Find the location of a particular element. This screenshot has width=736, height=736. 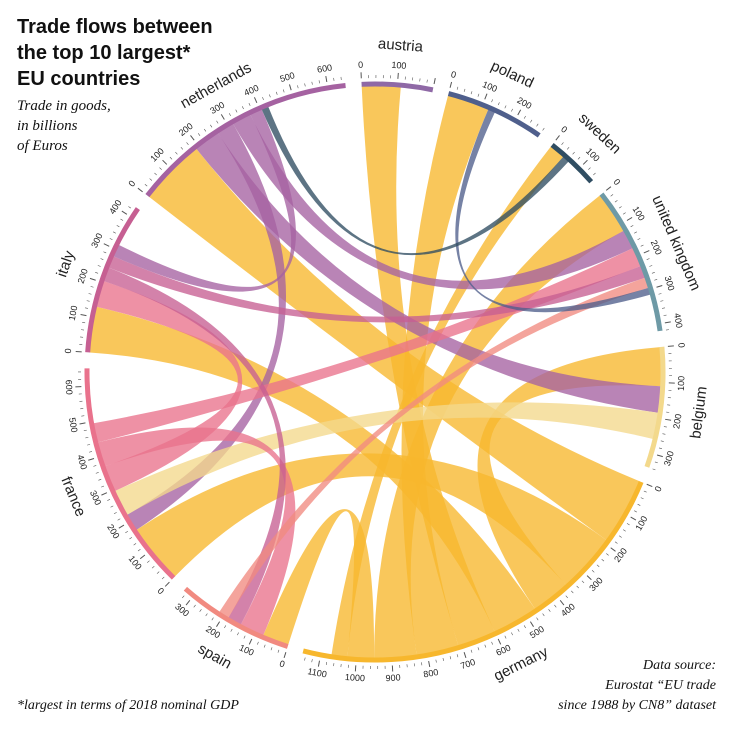

tick-label: 1100 is located at coordinates (317, 672).